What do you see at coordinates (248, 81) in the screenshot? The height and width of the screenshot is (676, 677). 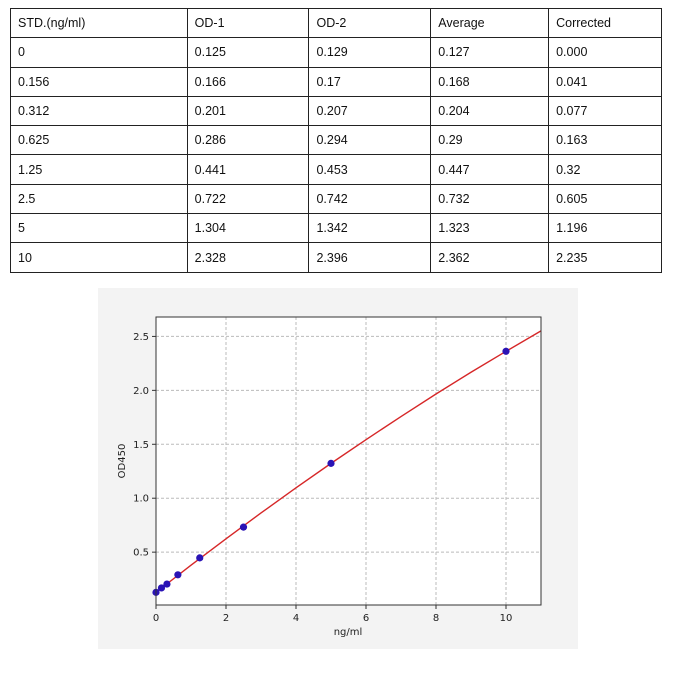 I see `table-cell: 0.166` at bounding box center [248, 81].